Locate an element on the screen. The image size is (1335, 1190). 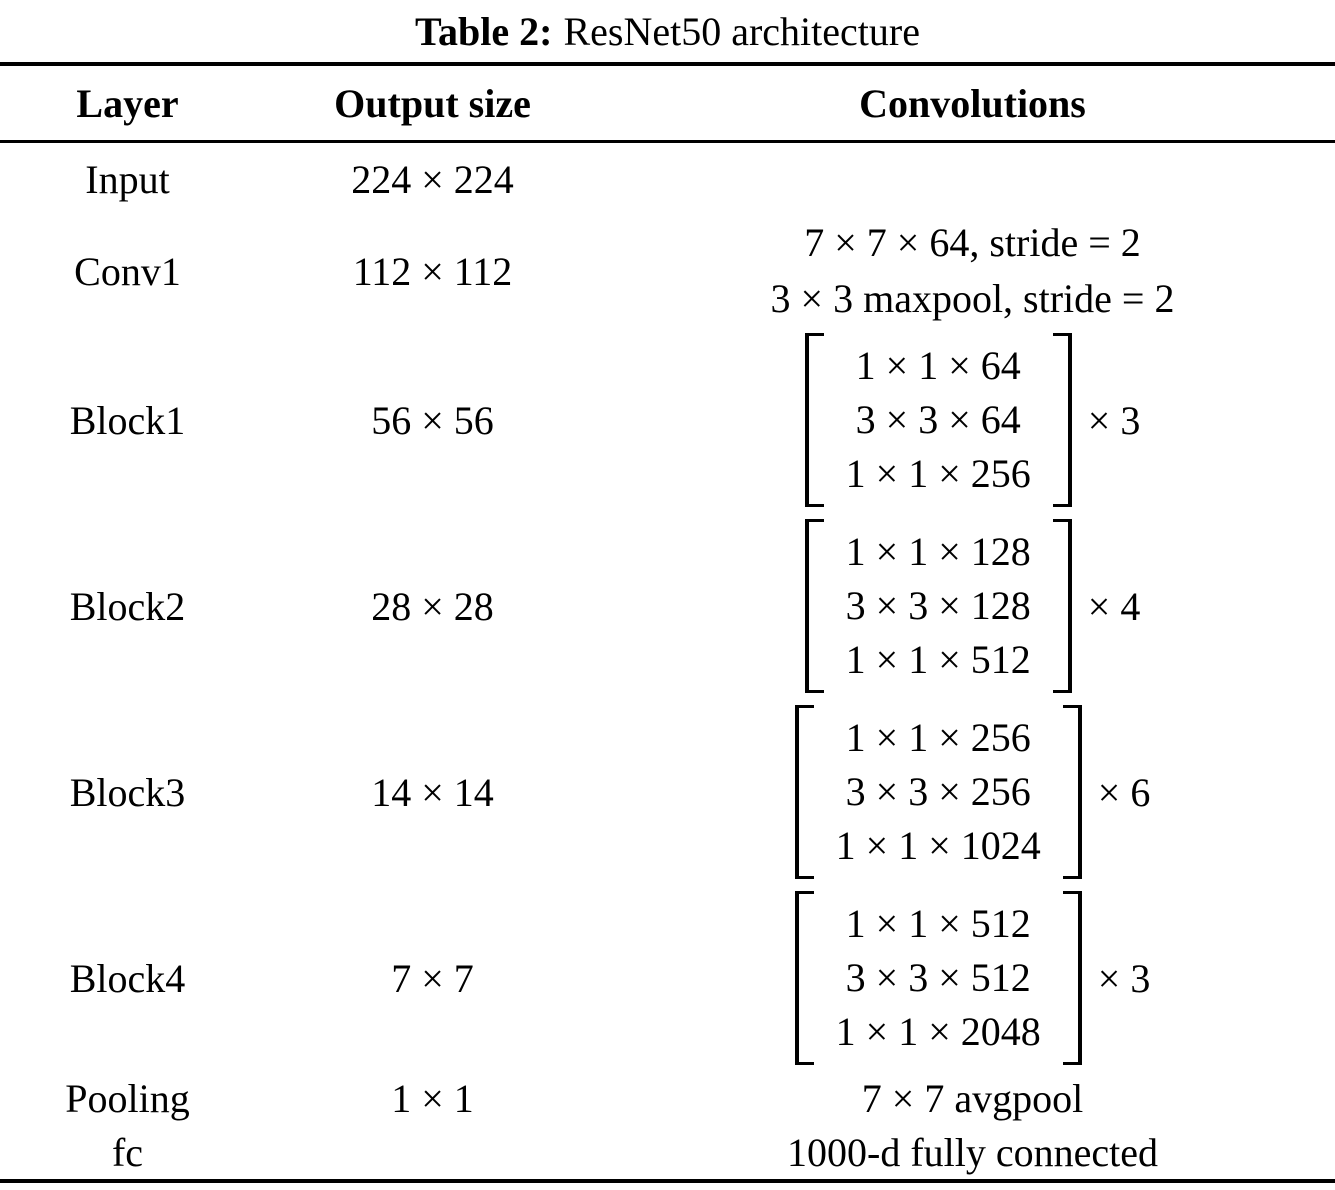
layer-cell: Conv1 is located at coordinates (127, 271).